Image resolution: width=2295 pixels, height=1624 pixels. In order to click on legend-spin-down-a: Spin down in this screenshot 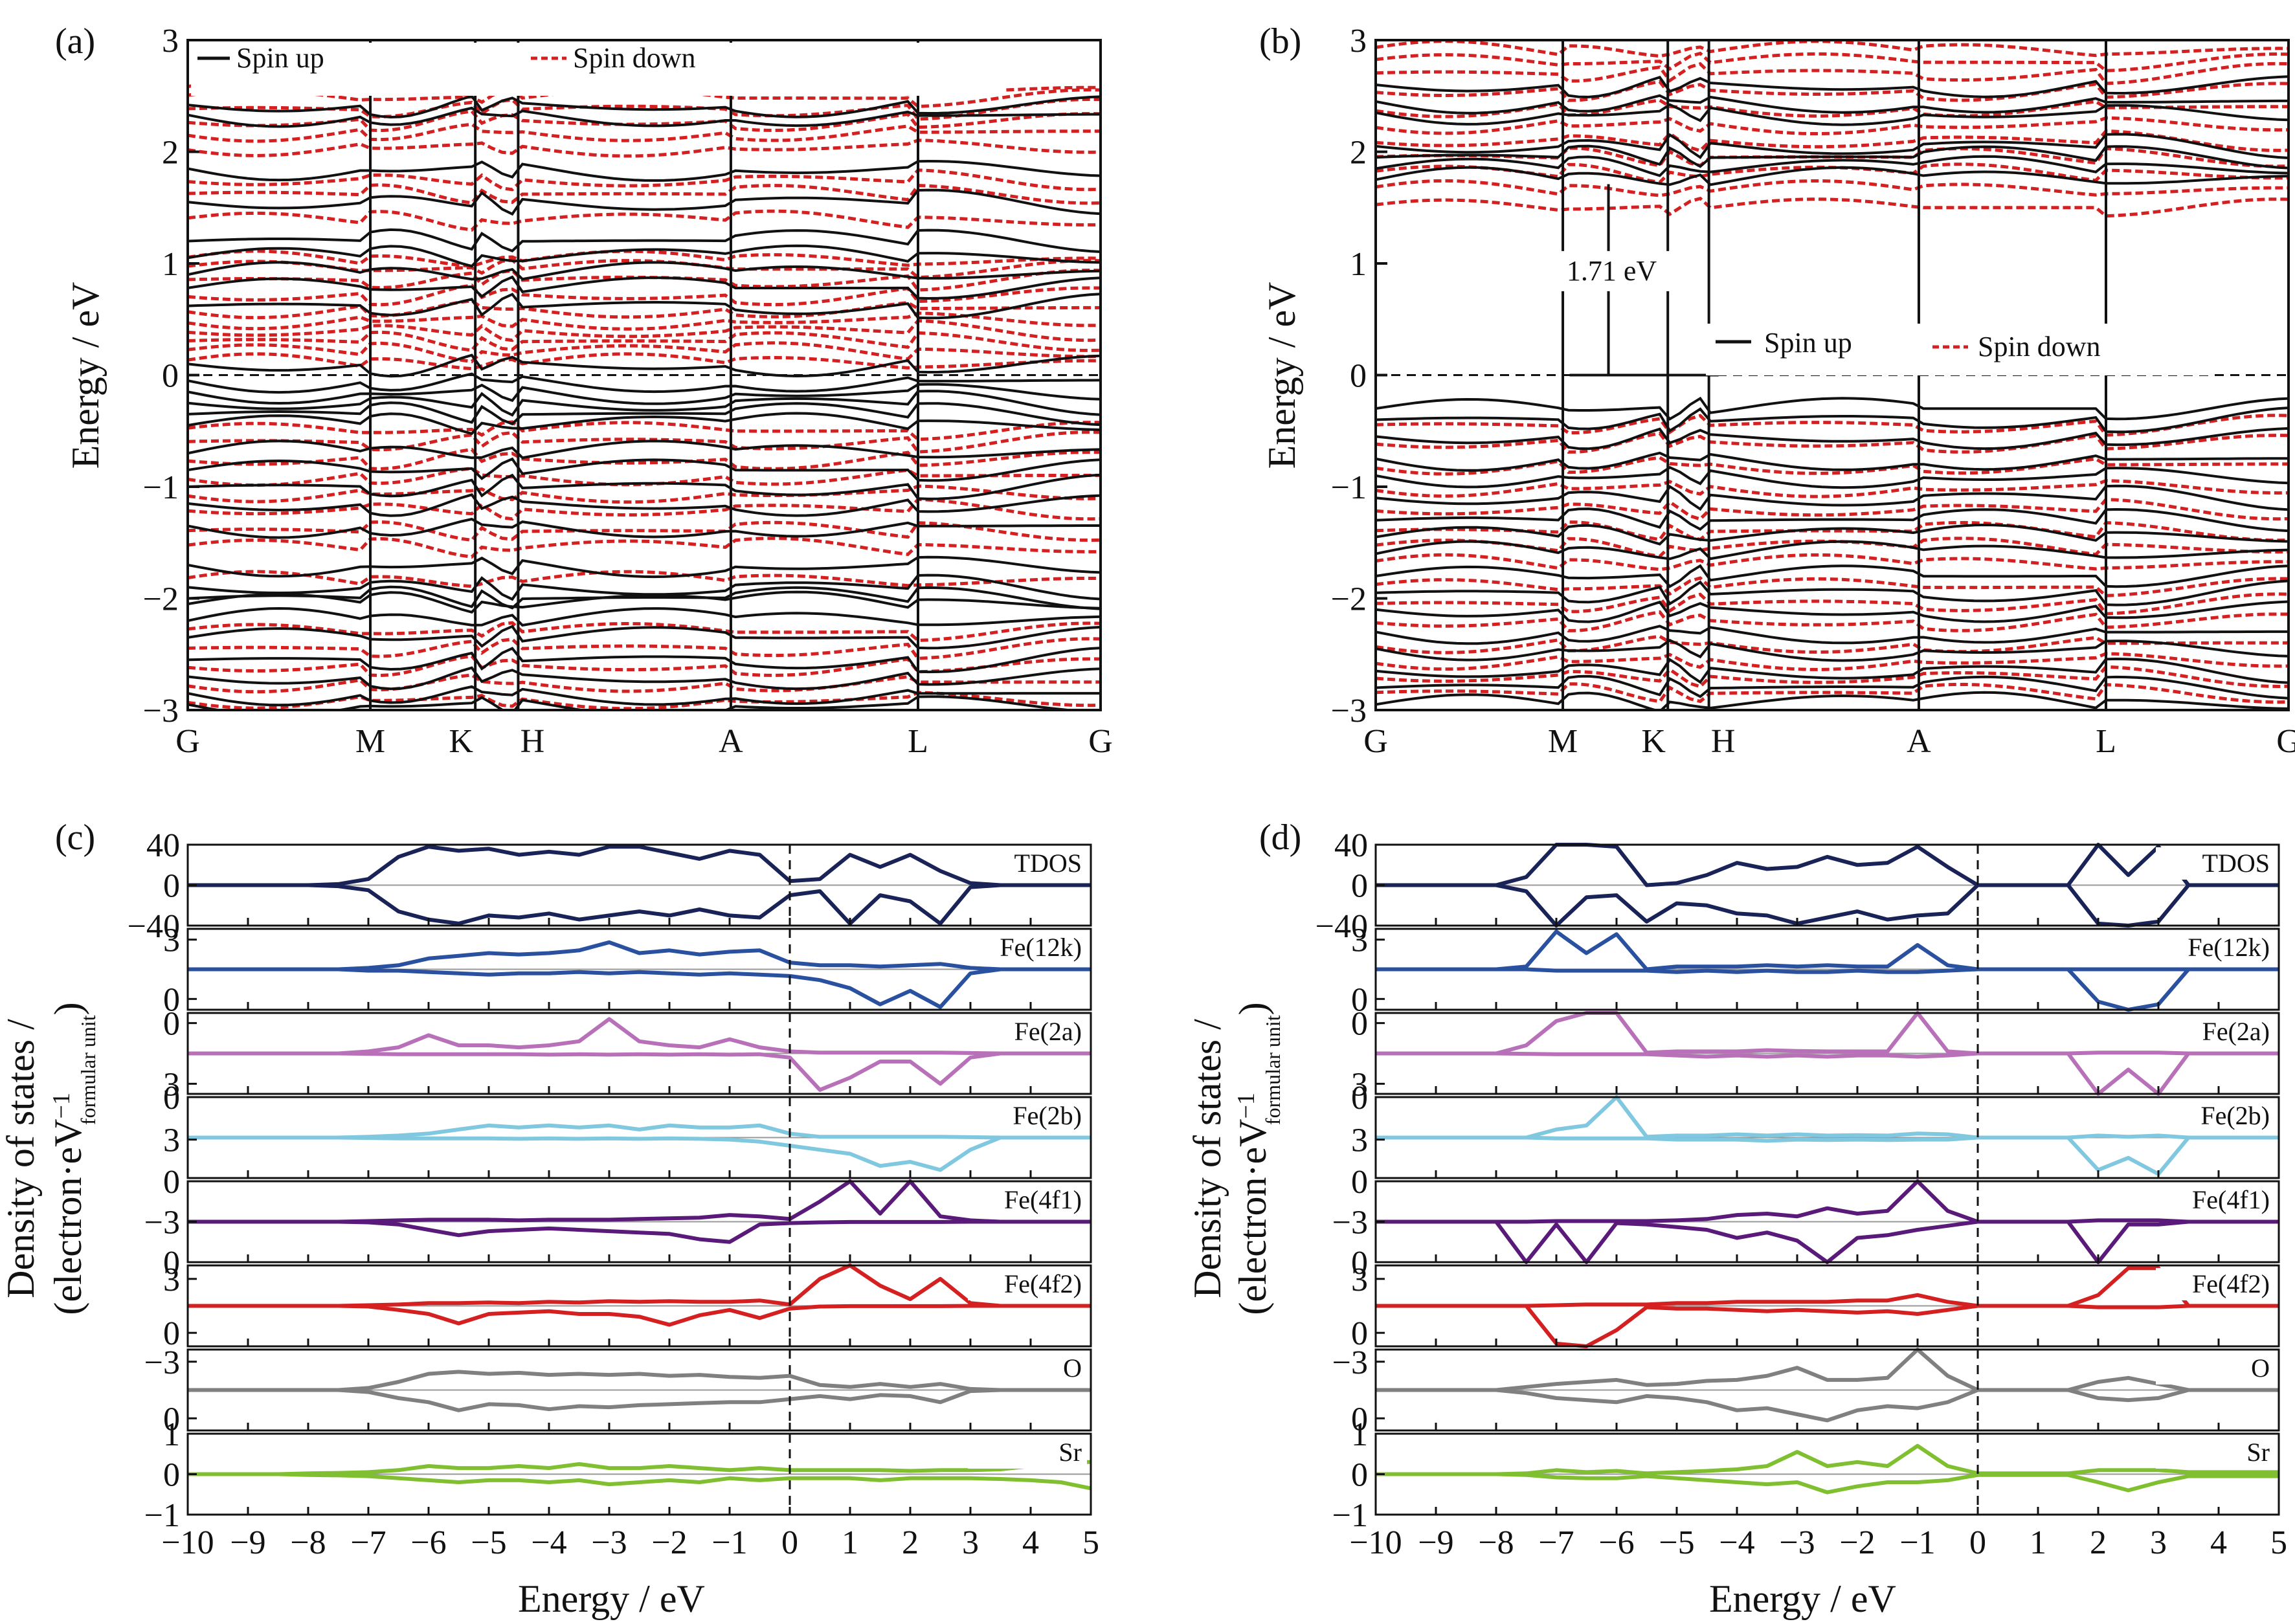, I will do `click(634, 58)`.